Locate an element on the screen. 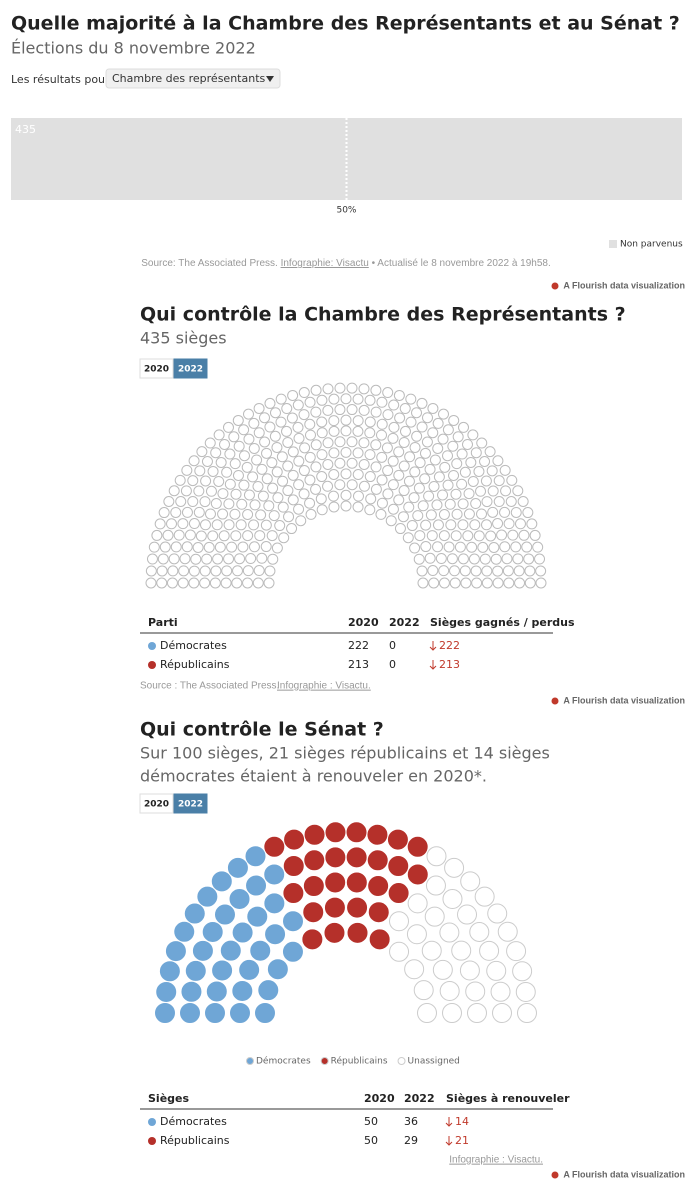  dropdown-value: Chambre des représentants is located at coordinates (189, 78).